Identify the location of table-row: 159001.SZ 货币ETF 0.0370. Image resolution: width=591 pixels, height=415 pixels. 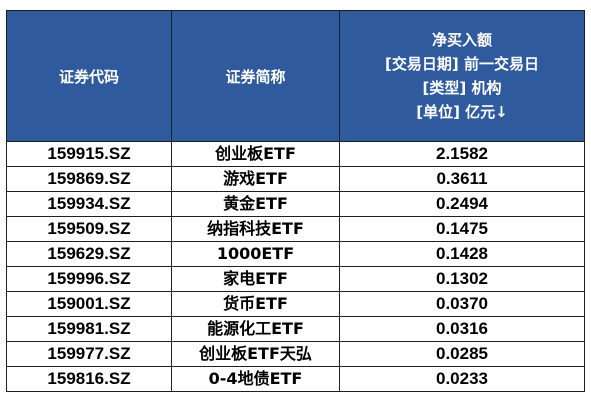
(295, 304).